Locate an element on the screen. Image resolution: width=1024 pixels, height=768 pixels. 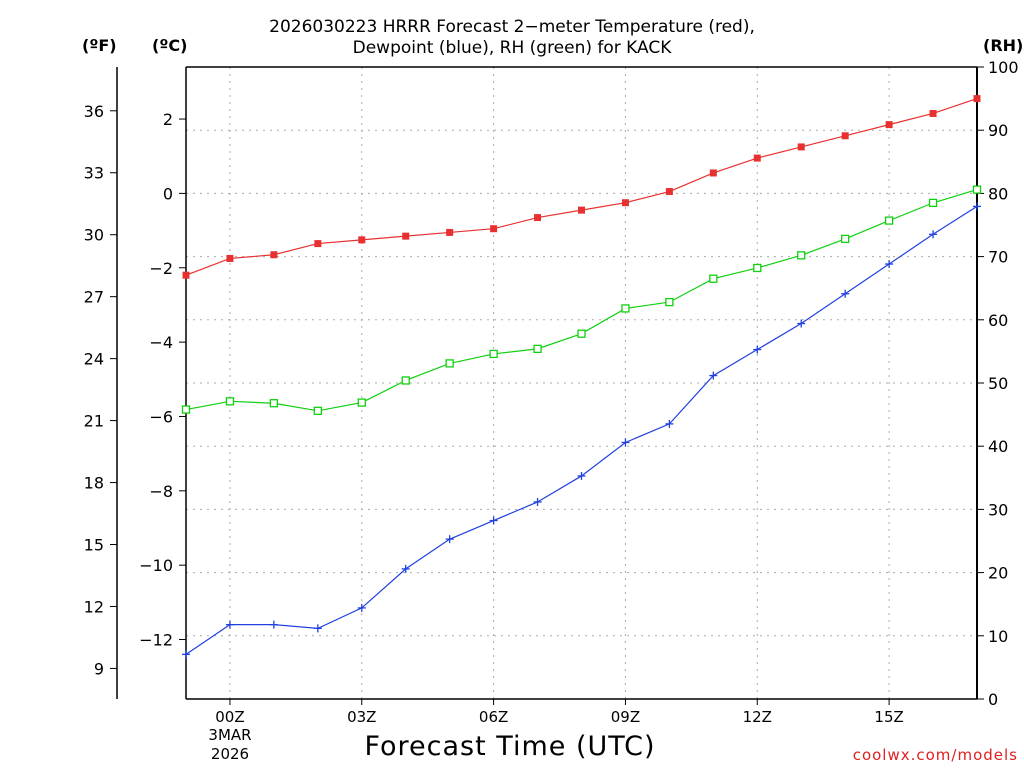
credit-text: coolwx.com/models is located at coordinates (935, 755).